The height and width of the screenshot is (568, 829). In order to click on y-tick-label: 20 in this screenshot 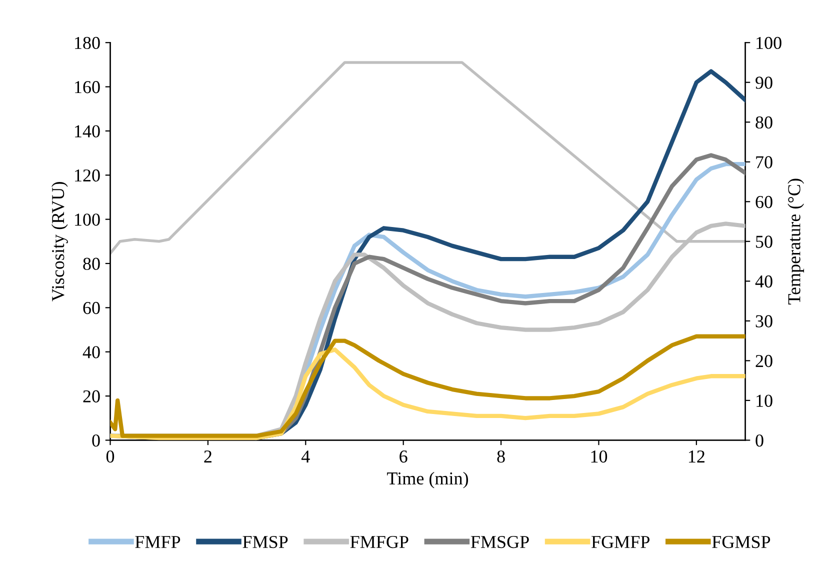, I will do `click(91, 396)`.